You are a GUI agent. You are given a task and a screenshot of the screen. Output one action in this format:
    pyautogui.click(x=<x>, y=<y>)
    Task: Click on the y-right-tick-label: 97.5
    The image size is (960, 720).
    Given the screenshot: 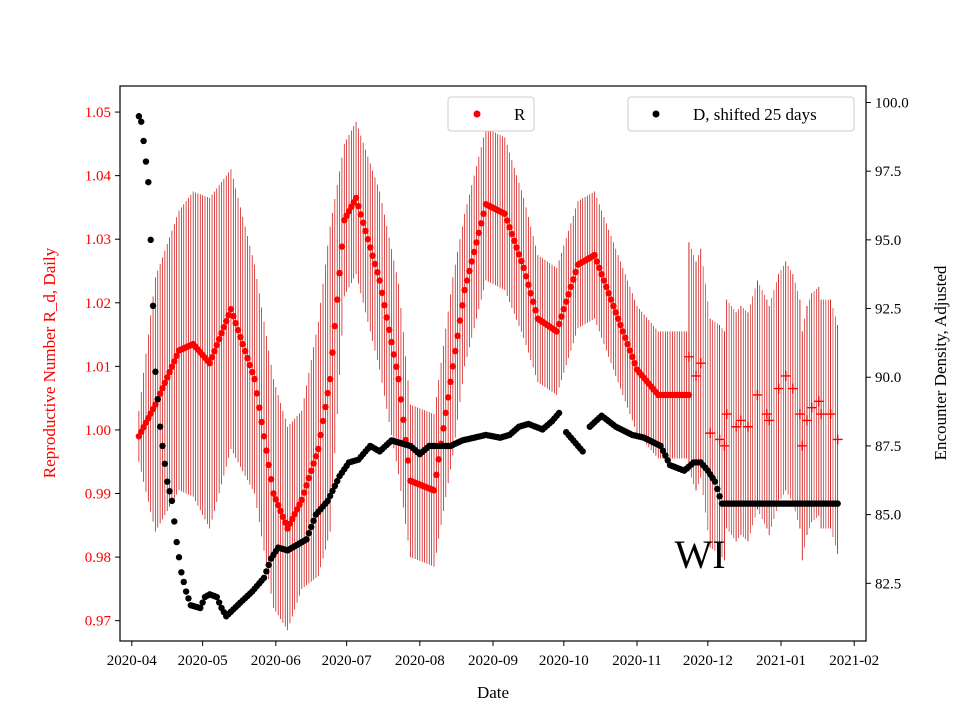 What is the action you would take?
    pyautogui.click(x=888, y=172)
    